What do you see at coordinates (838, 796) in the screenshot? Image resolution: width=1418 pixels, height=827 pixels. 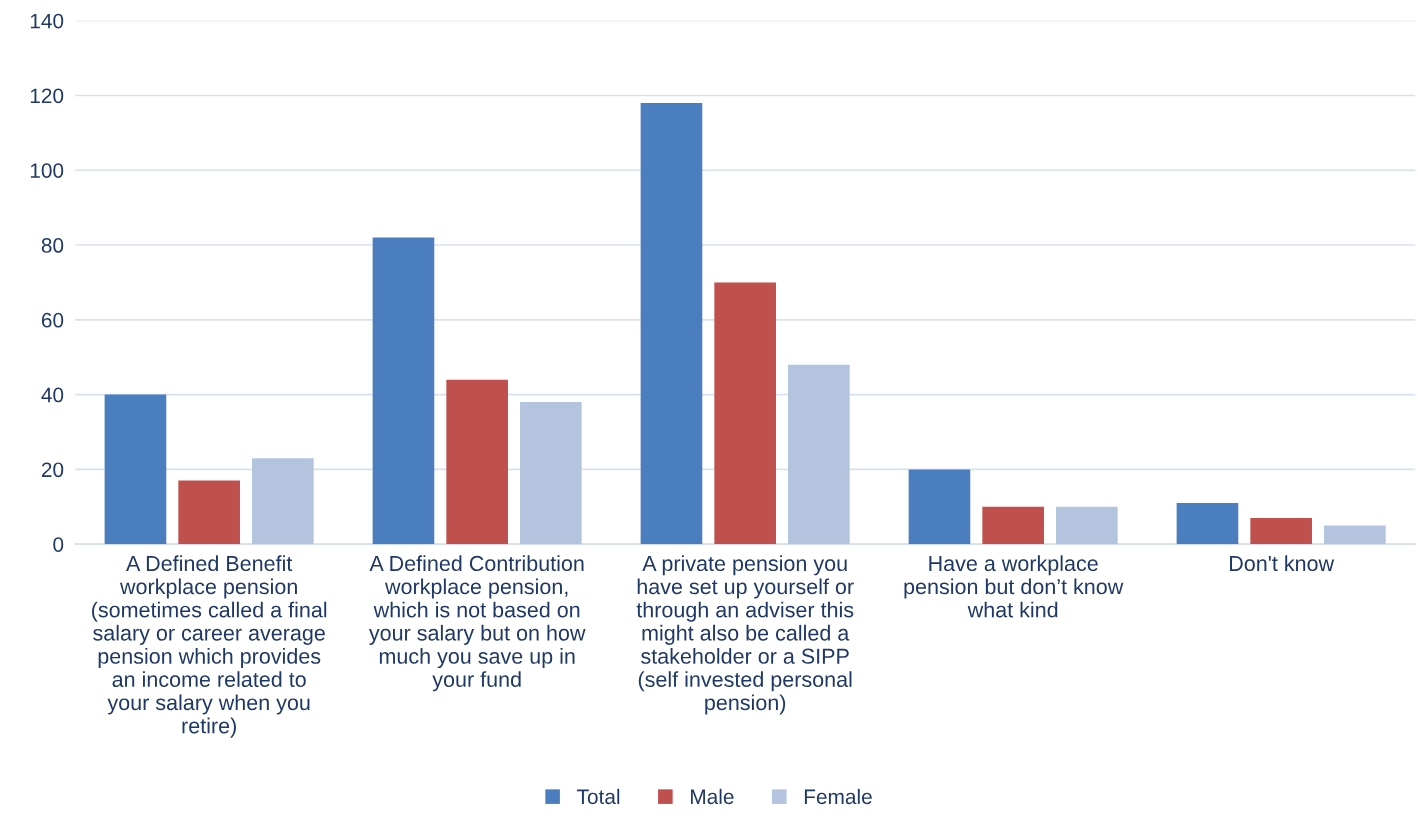 I see `legend-label: Female` at bounding box center [838, 796].